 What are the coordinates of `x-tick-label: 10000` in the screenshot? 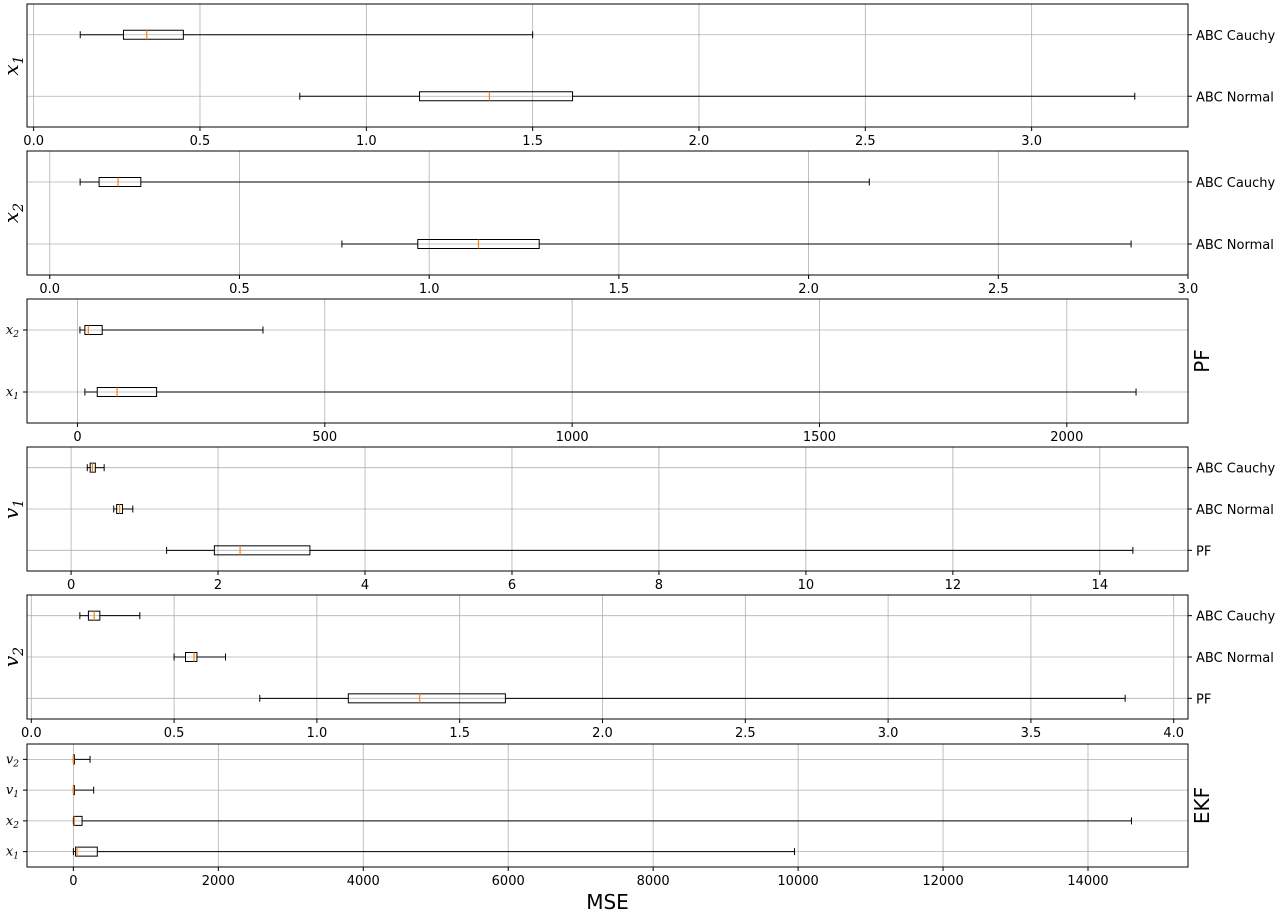 It's located at (797, 881).